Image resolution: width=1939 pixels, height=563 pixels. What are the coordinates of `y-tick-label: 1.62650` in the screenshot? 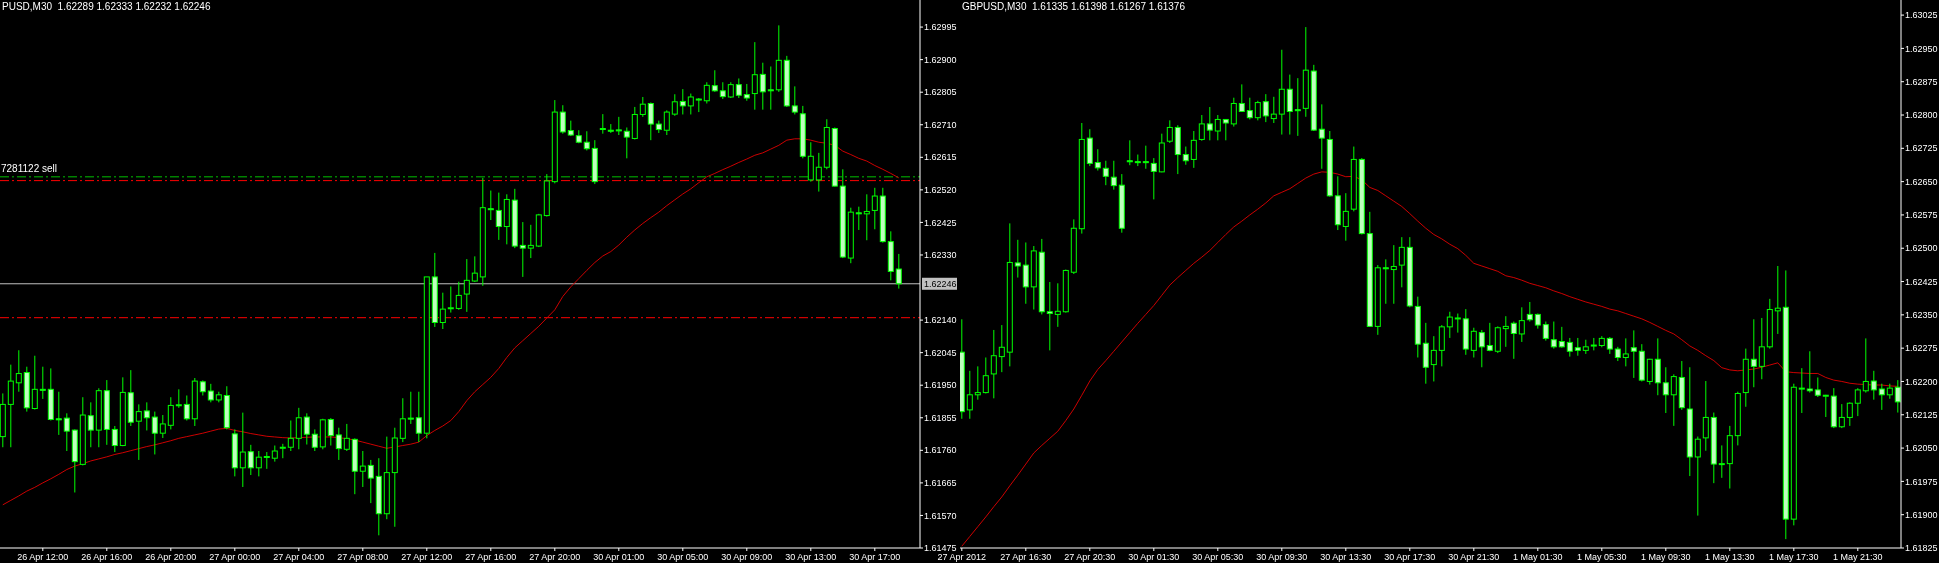 It's located at (1921, 181).